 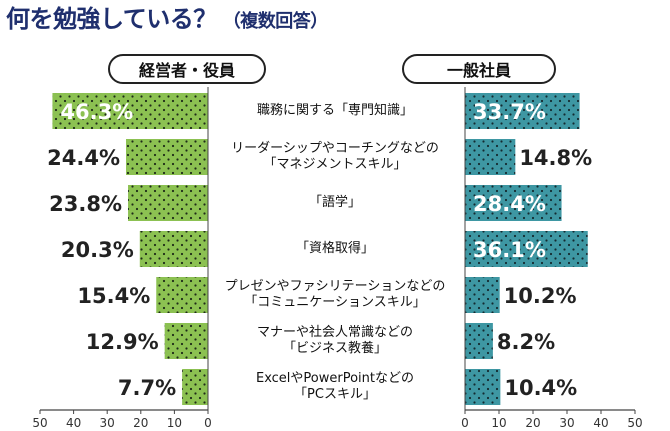 I want to click on right-tick-label-2: 20, so click(x=532, y=423).